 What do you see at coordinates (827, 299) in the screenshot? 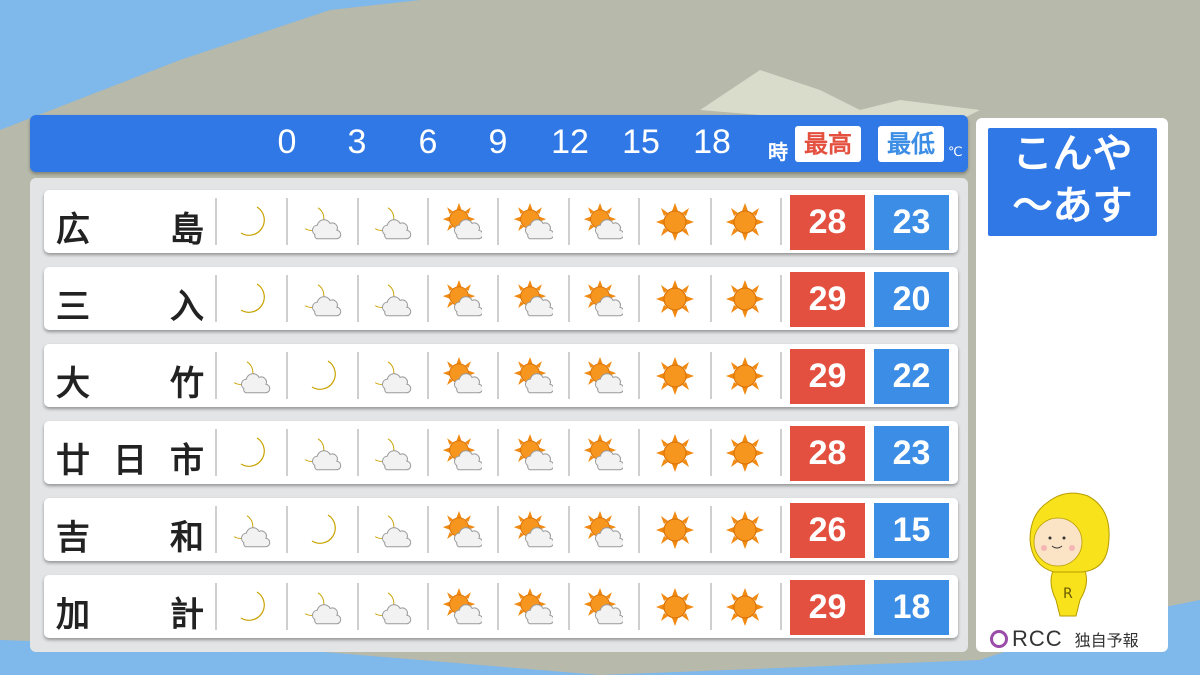
I see `max-temp: 29` at bounding box center [827, 299].